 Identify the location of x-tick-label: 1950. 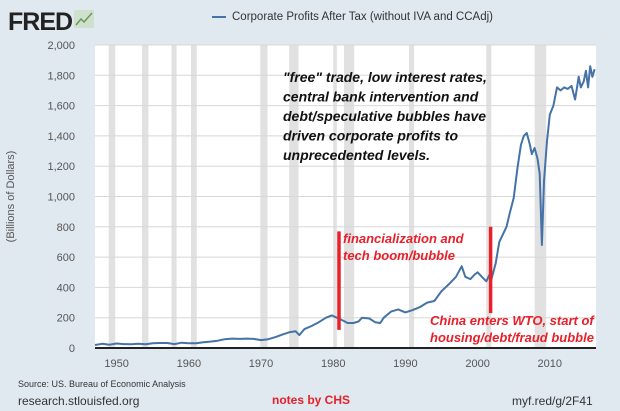
(116, 364).